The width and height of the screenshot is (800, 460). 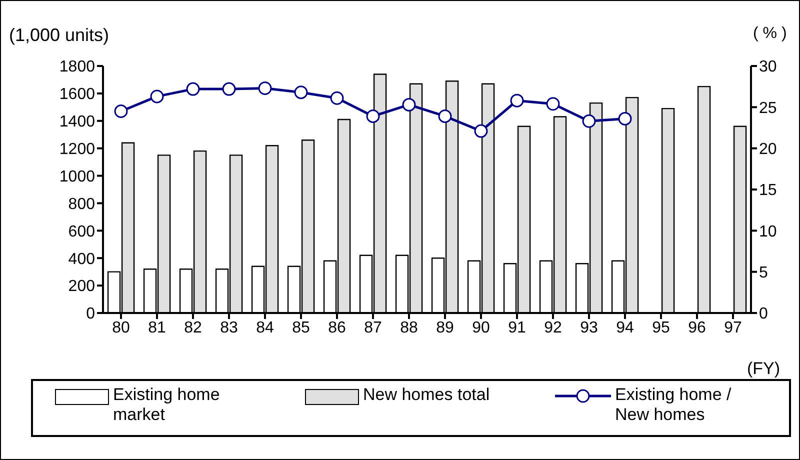 I want to click on x-tick-label: 90, so click(x=481, y=327).